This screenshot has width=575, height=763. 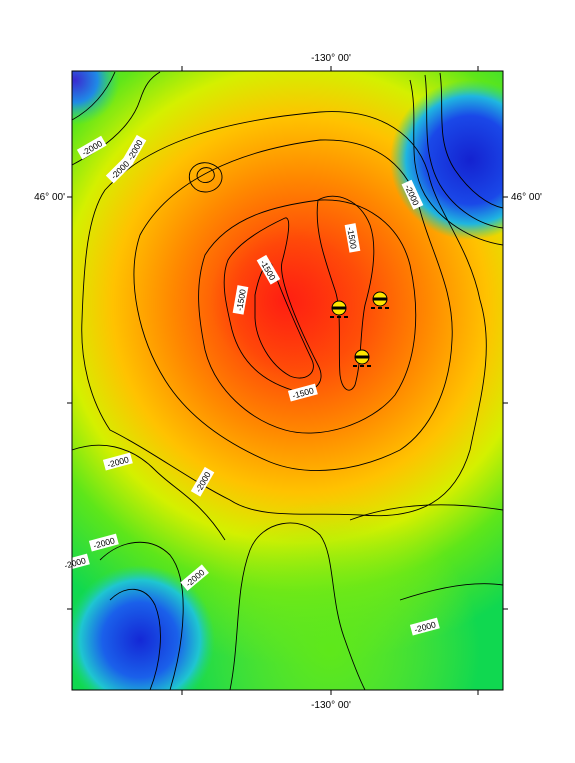 I want to click on longitude-label-top: -130° 00', so click(x=331, y=58).